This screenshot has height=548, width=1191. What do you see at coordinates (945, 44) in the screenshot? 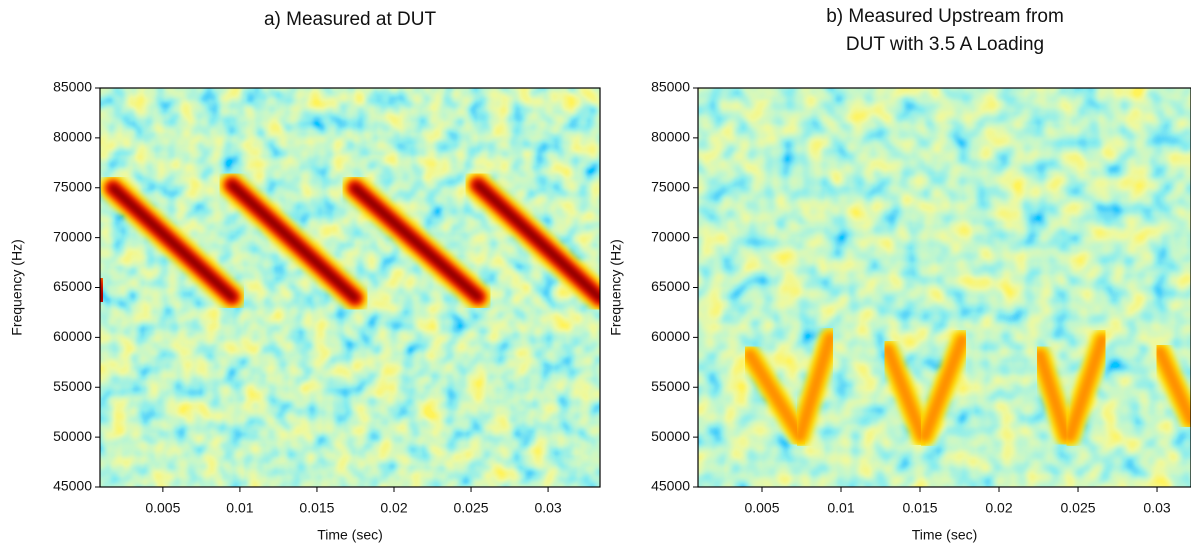
I see `chart-title: DUT with 3.5 A Loading` at bounding box center [945, 44].